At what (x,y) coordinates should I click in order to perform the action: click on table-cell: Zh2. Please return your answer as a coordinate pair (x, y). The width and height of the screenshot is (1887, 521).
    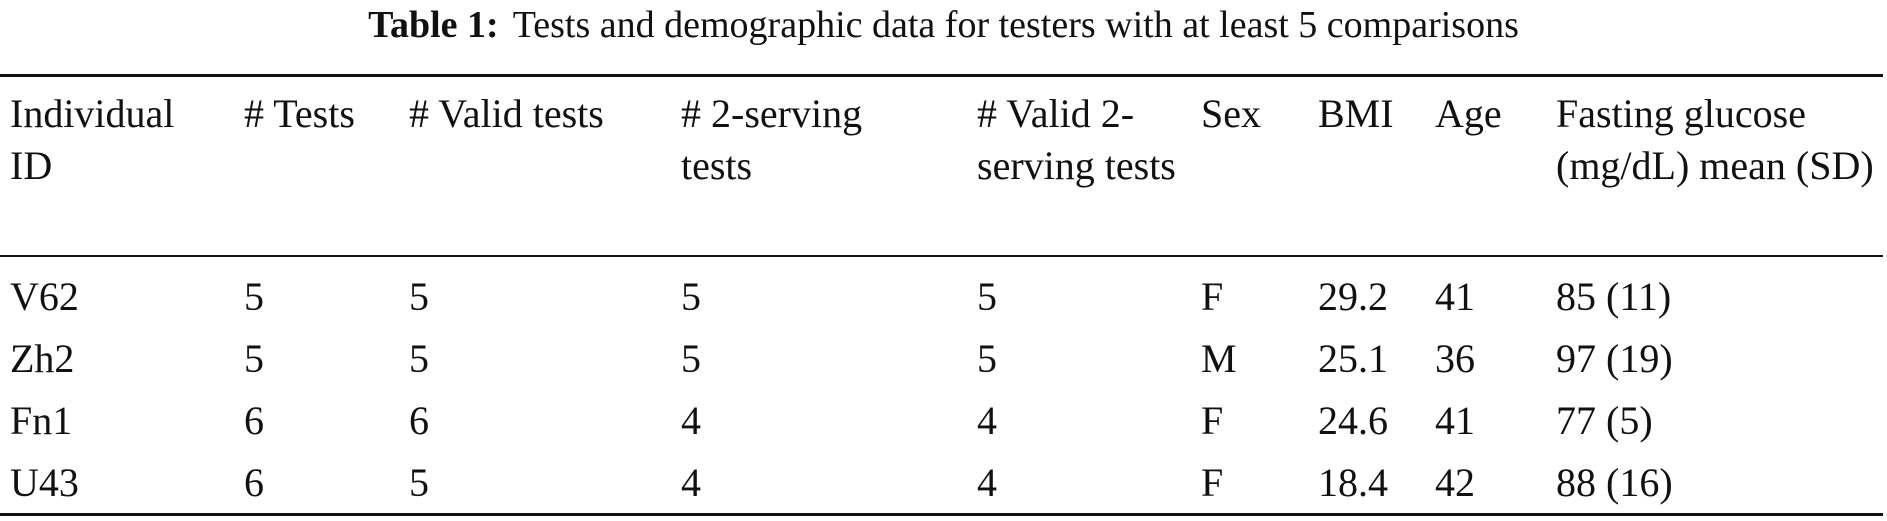
    Looking at the image, I should click on (42, 358).